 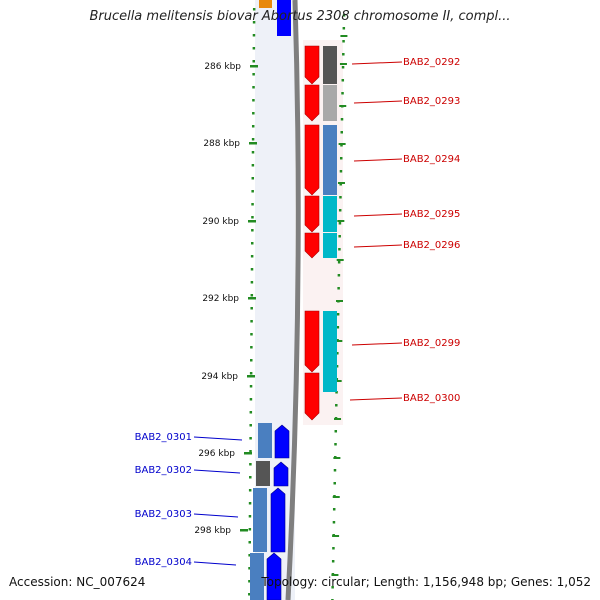 I want to click on gene-label-forward: BAB2_0292, so click(x=431, y=62).